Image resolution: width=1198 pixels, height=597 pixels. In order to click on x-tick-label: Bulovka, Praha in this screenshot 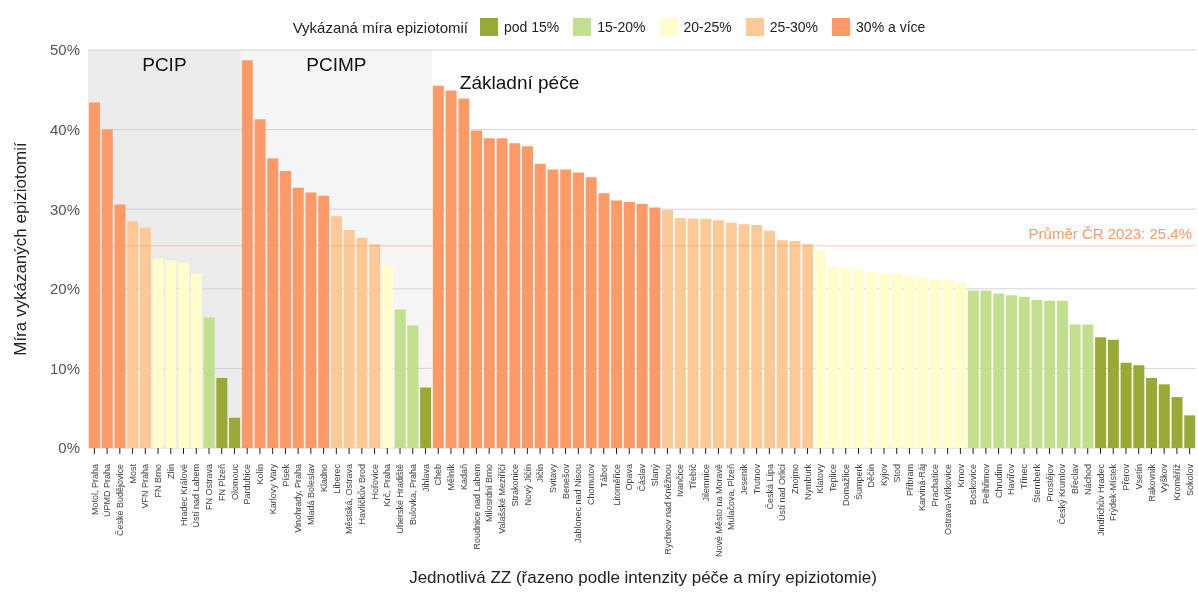, I will do `click(412, 495)`.